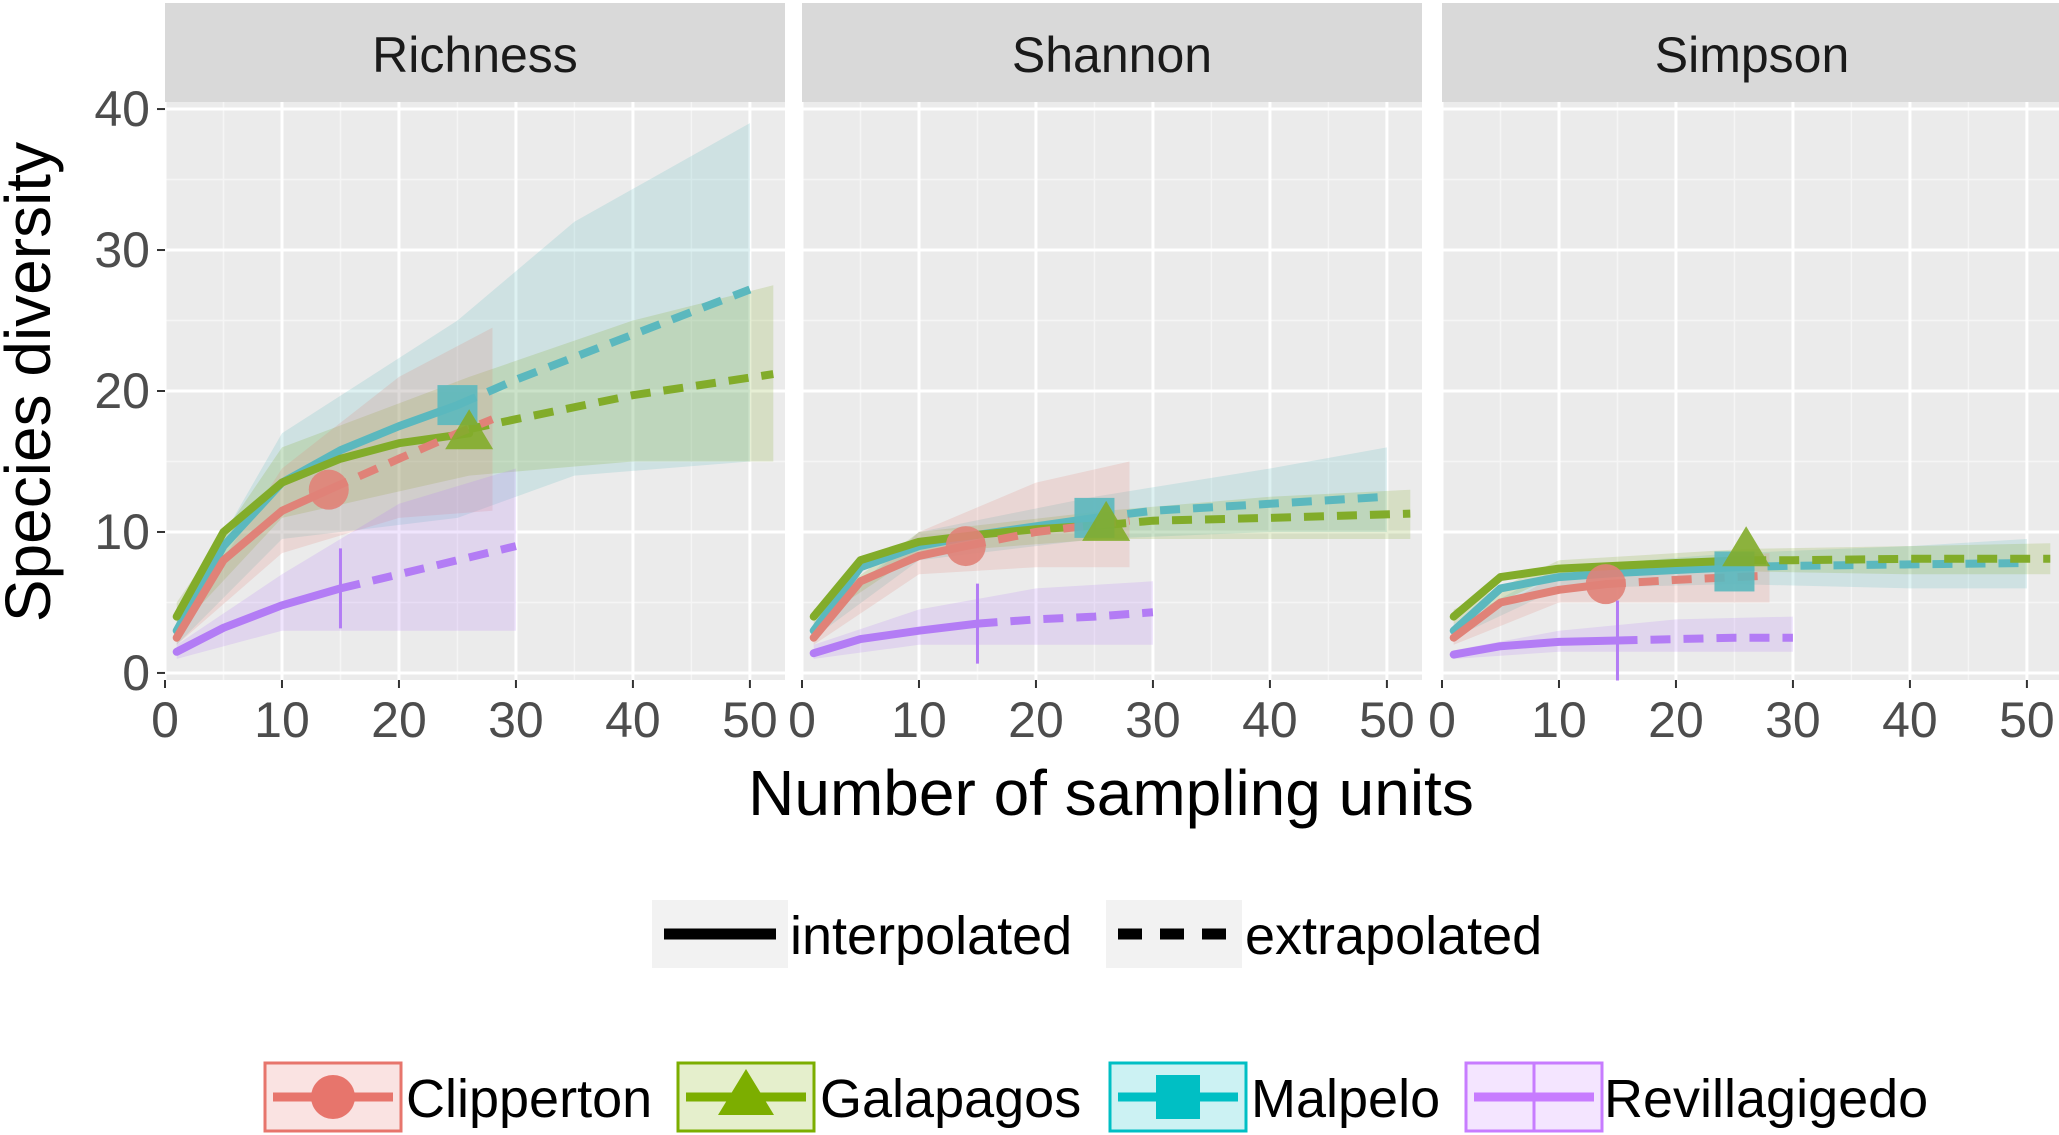 Image resolution: width=2059 pixels, height=1135 pixels. I want to click on legend-item-galapagos: Galapagos, so click(878, 1097).